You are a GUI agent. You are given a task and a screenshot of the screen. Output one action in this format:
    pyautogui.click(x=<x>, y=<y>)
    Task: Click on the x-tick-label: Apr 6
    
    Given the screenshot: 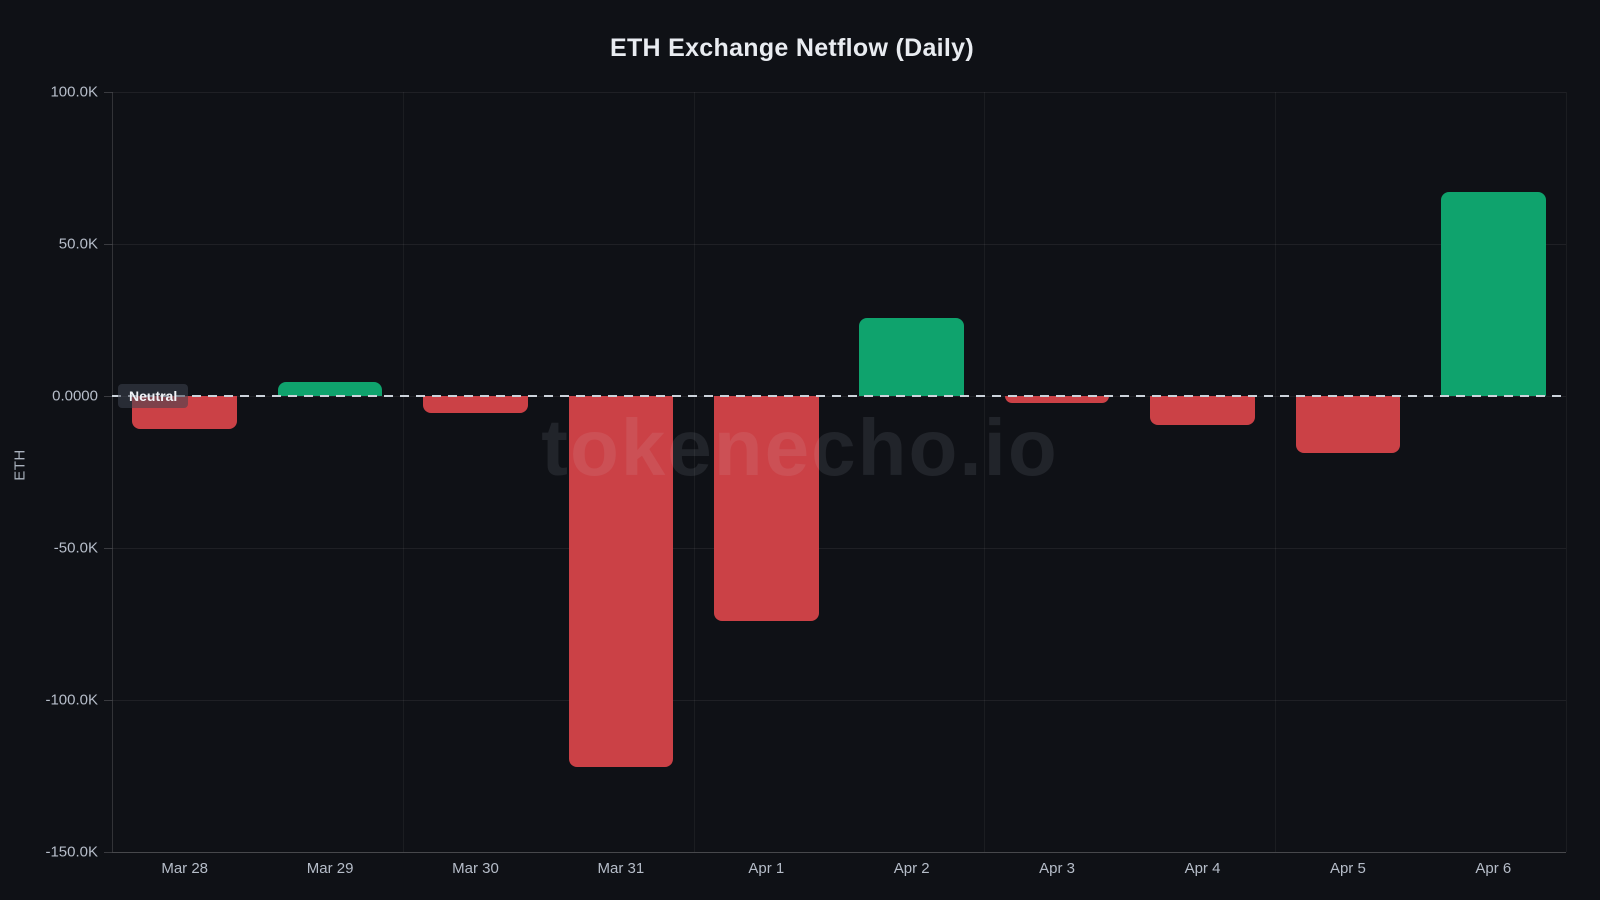 What is the action you would take?
    pyautogui.click(x=1493, y=868)
    